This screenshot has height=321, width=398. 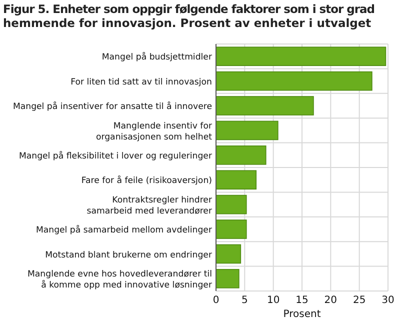 I want to click on x-tick-label: 20, so click(x=331, y=300).